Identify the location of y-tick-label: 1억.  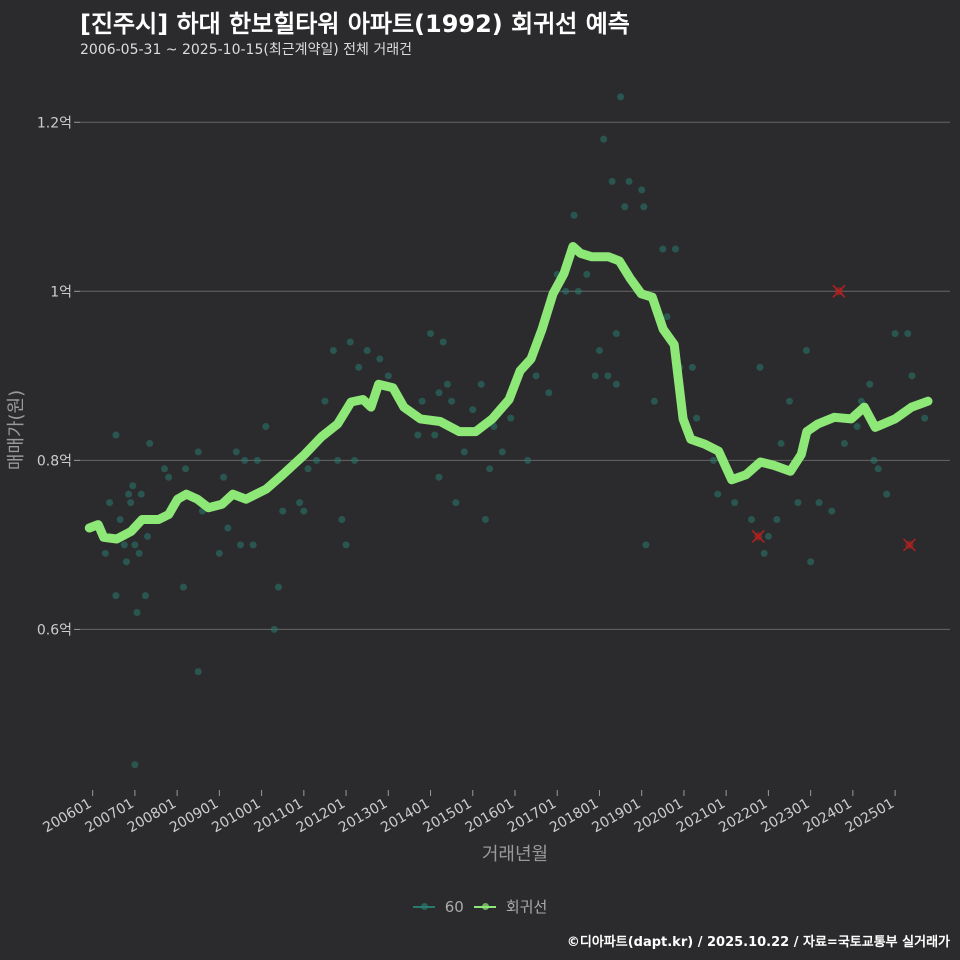
(61, 292).